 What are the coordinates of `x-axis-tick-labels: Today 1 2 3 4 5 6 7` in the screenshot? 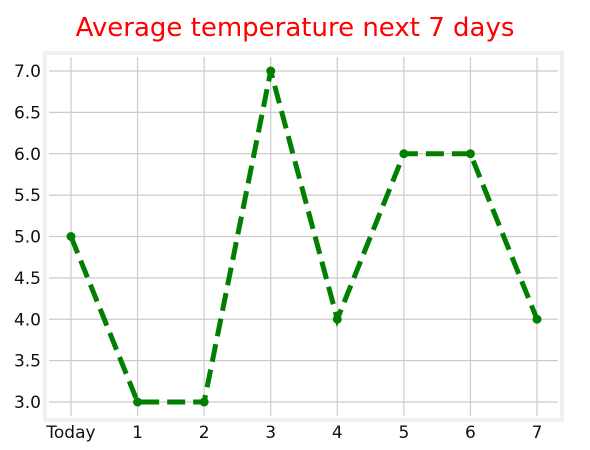 It's located at (293, 433).